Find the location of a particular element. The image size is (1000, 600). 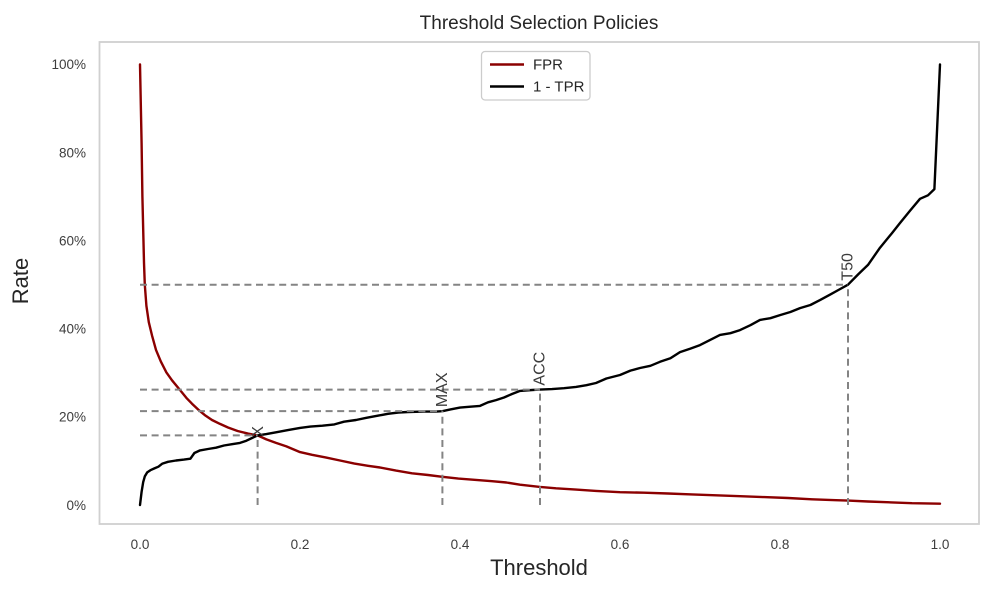

policy-label-max: MAX is located at coordinates (442, 389).